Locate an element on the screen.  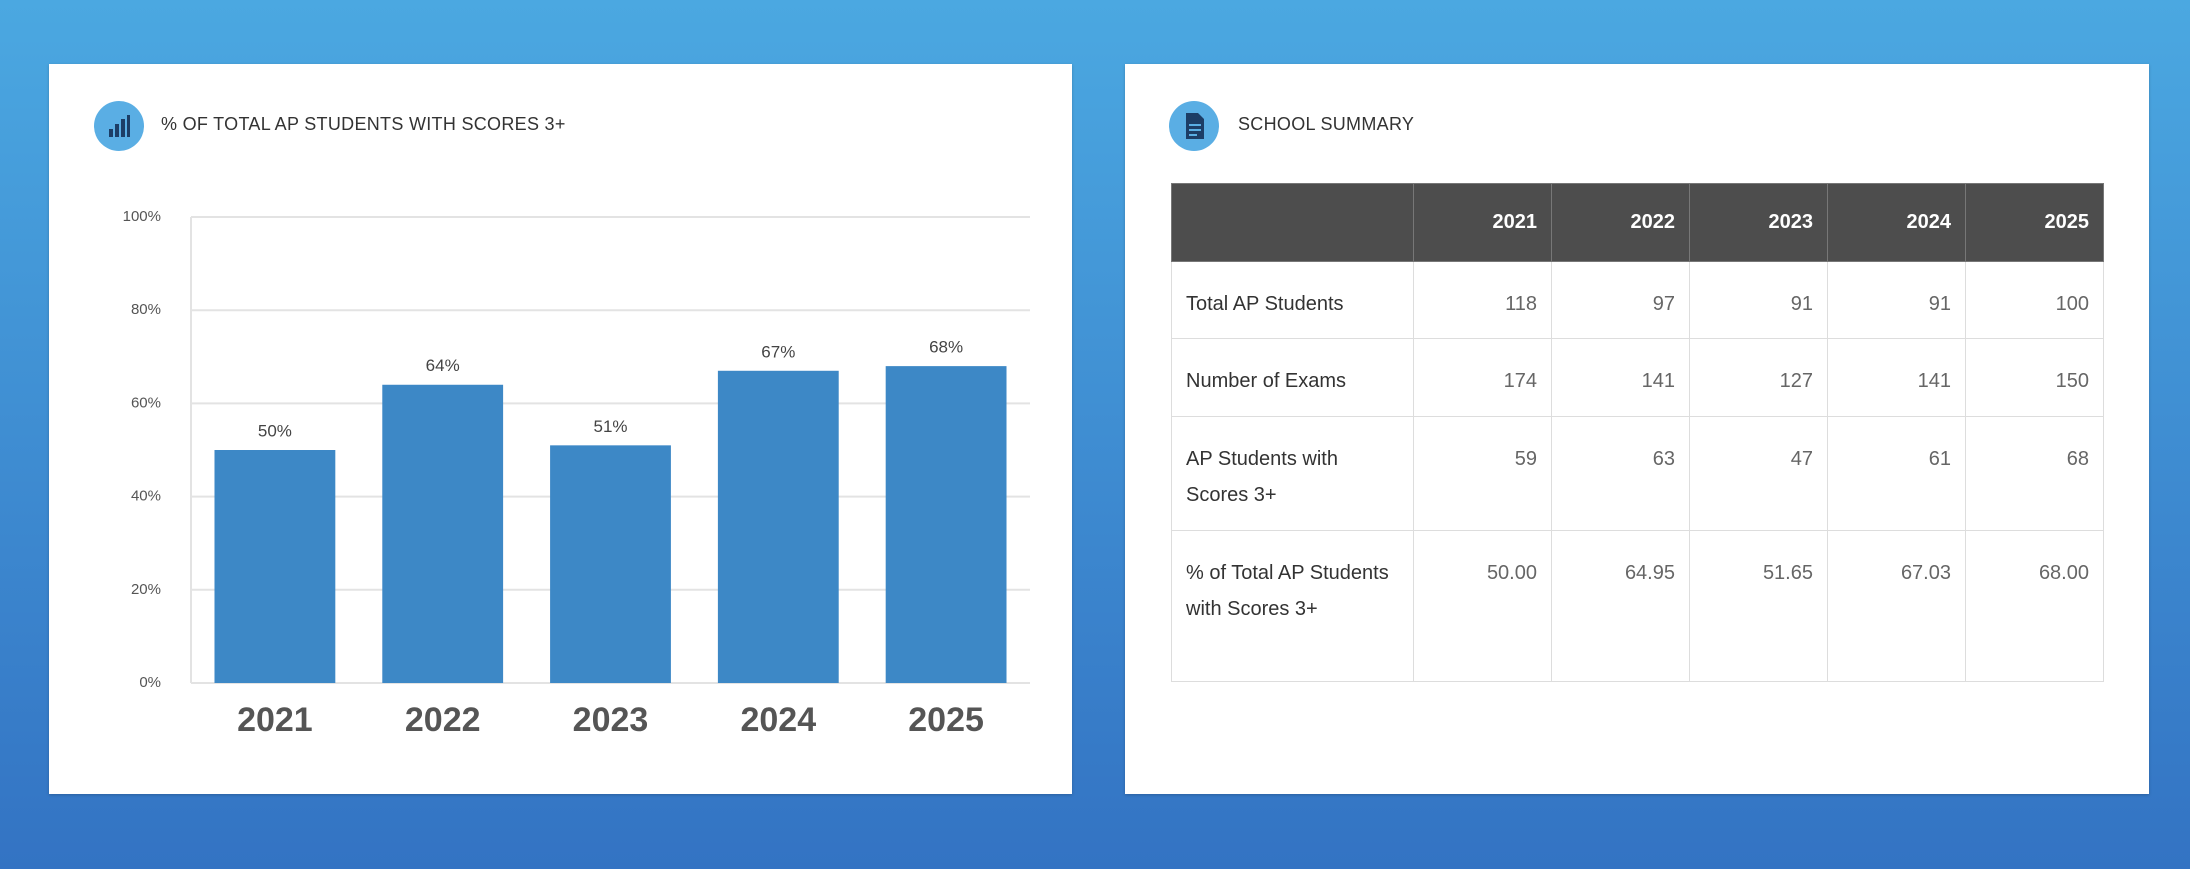
y-tick-label: 100% is located at coordinates (142, 216).